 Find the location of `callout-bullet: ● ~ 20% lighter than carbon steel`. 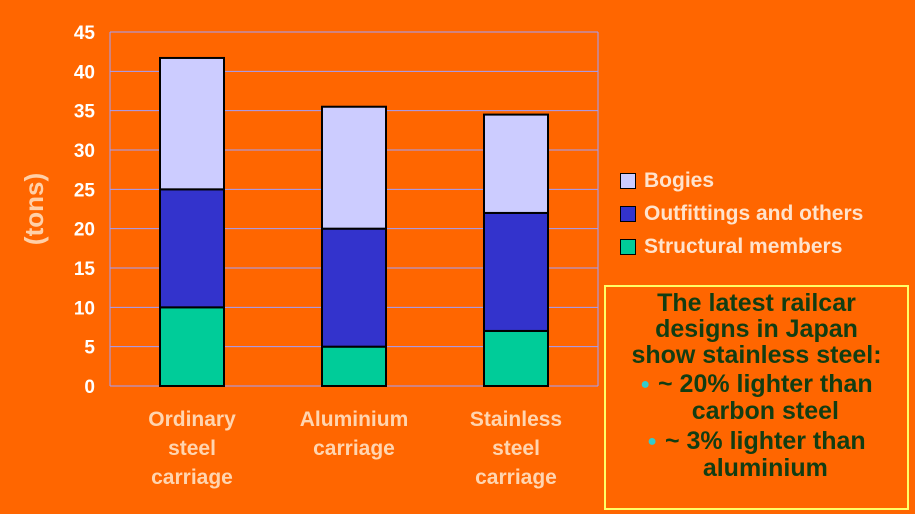

callout-bullet: ● ~ 20% lighter than carbon steel is located at coordinates (756, 398).